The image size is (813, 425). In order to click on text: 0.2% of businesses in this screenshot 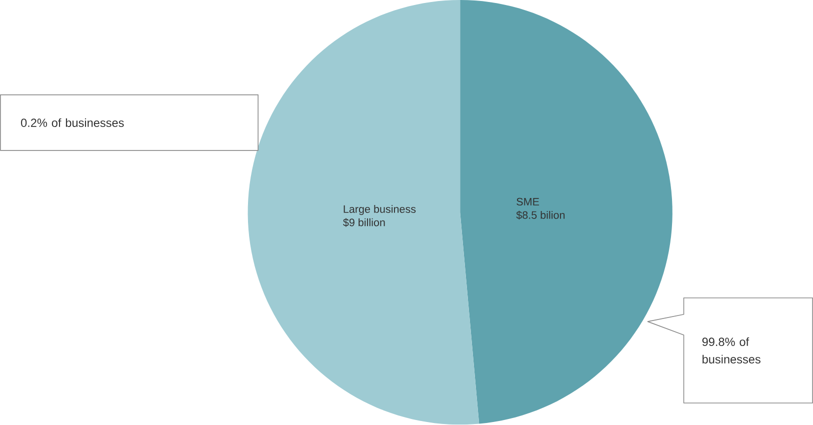, I will do `click(72, 123)`.